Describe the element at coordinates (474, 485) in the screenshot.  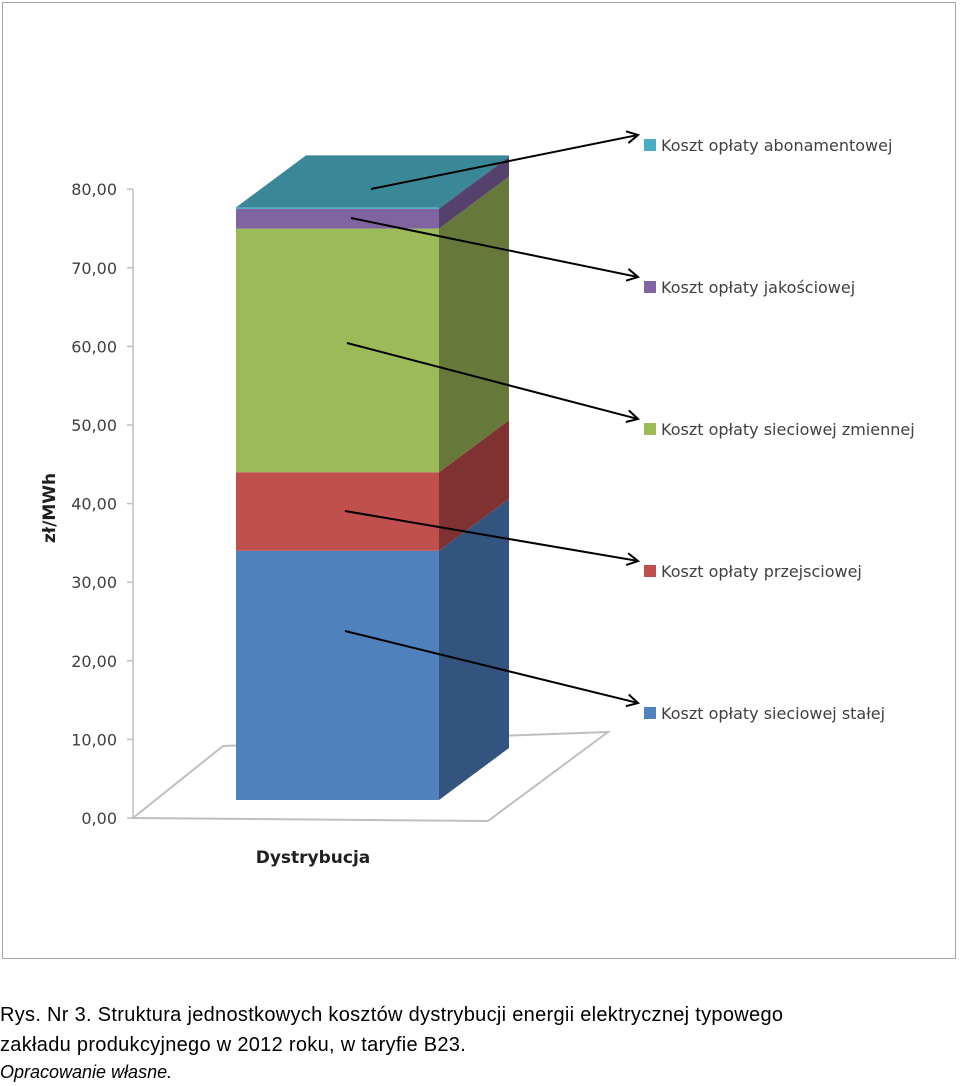
I see `bar-segment-1-side` at that location.